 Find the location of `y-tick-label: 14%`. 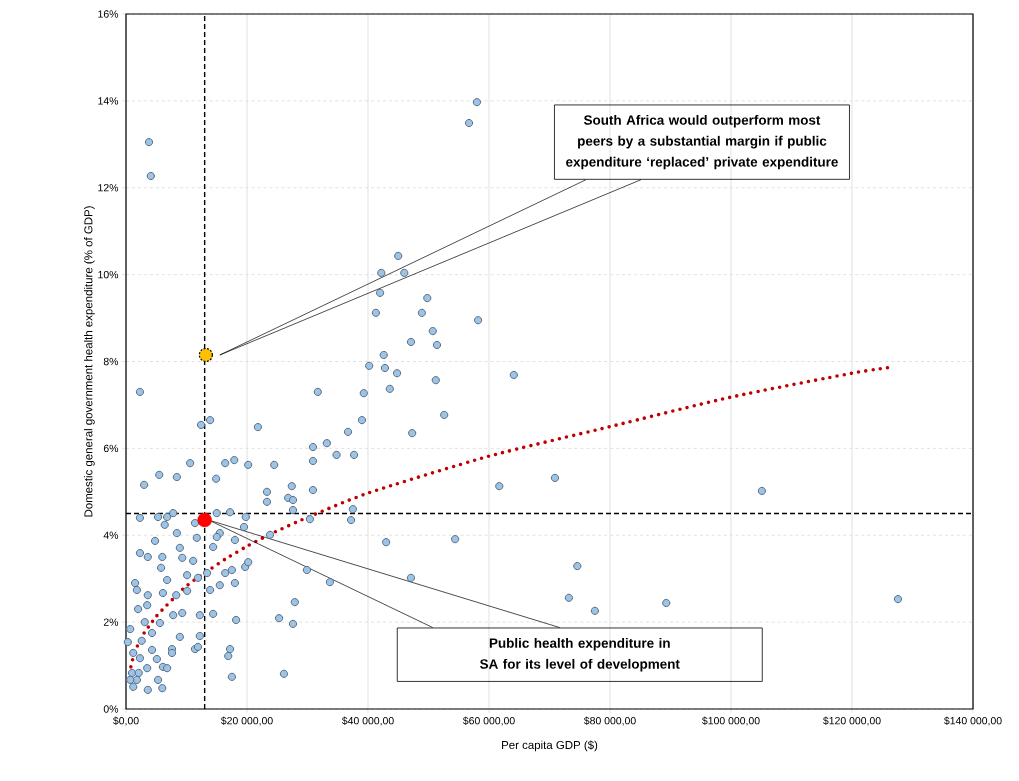

y-tick-label: 14% is located at coordinates (108, 101).